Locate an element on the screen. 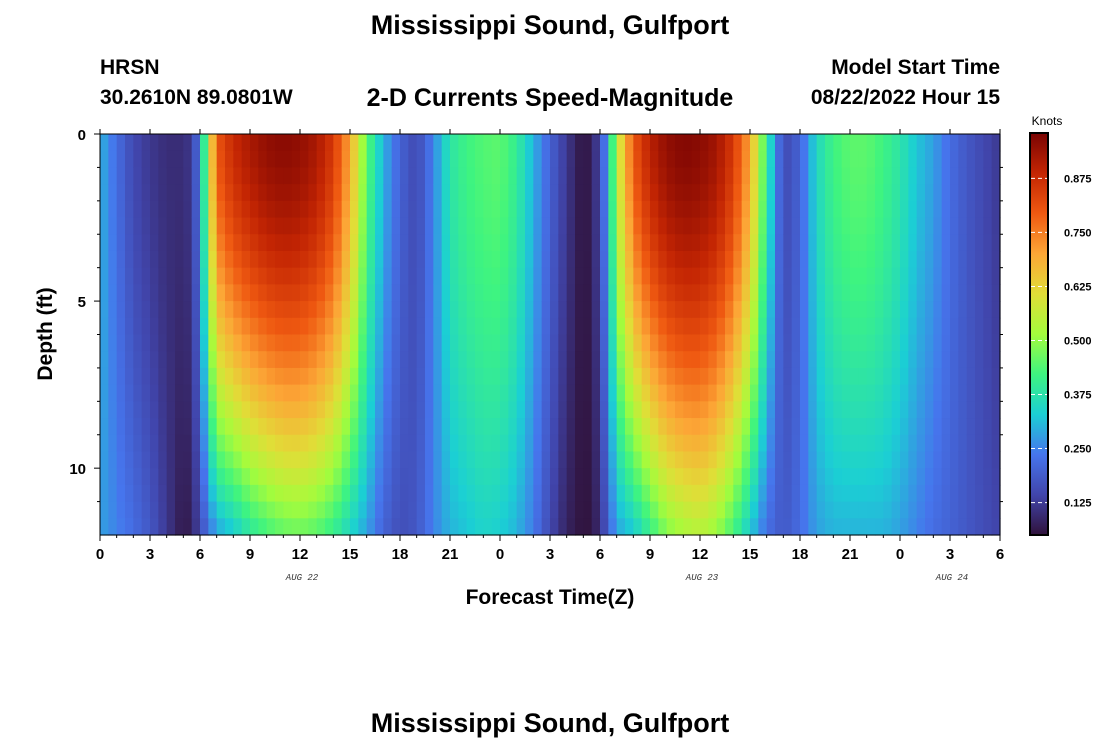 Image resolution: width=1100 pixels, height=750 pixels. colorbar-tick-label: 0.125 is located at coordinates (1078, 504).